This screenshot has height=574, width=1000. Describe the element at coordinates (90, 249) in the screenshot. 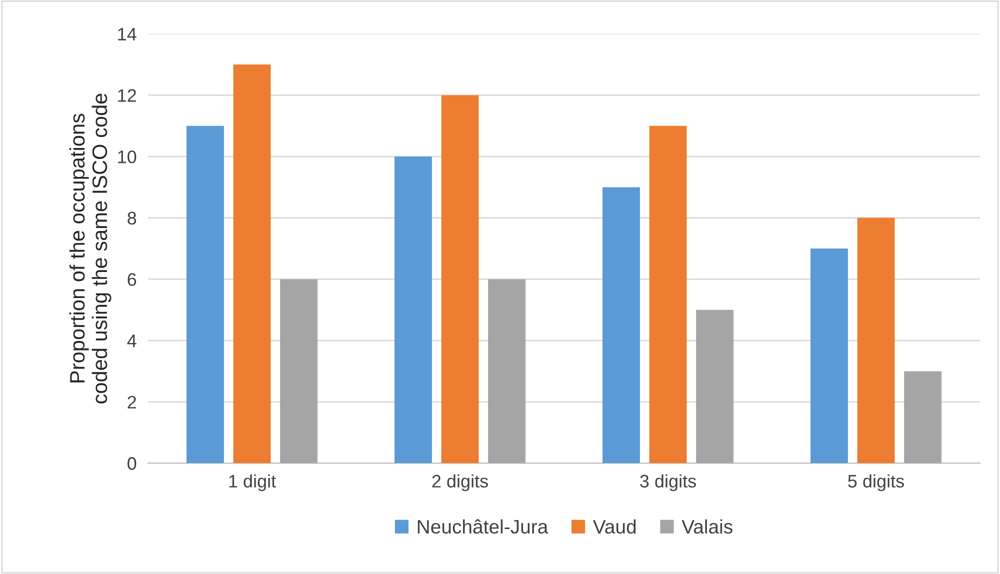

I see `y-axis-title: Proportion of the occupations coded using the same ISCO code` at that location.